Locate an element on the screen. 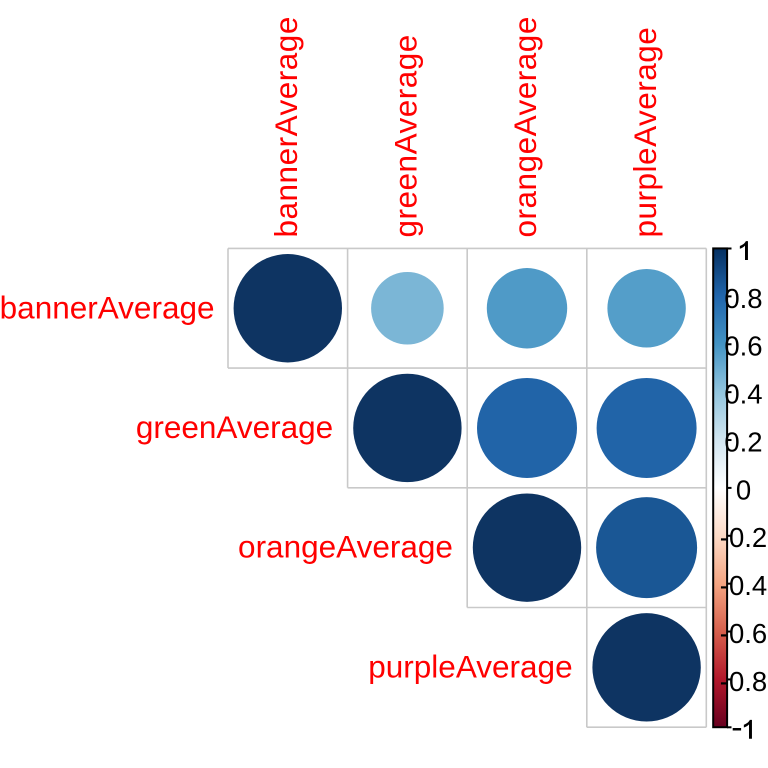 The image size is (768, 768). svg-text: -0.4 is located at coordinates (743, 585).